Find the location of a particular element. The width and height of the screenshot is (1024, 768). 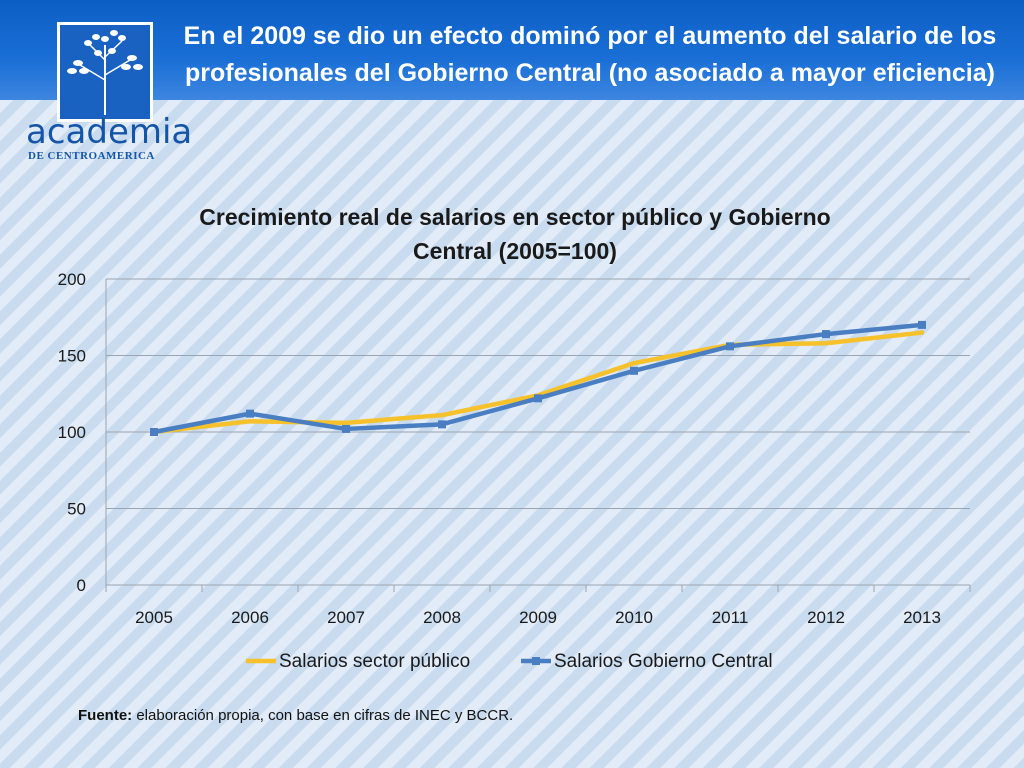

header-bar is located at coordinates (512, 50).